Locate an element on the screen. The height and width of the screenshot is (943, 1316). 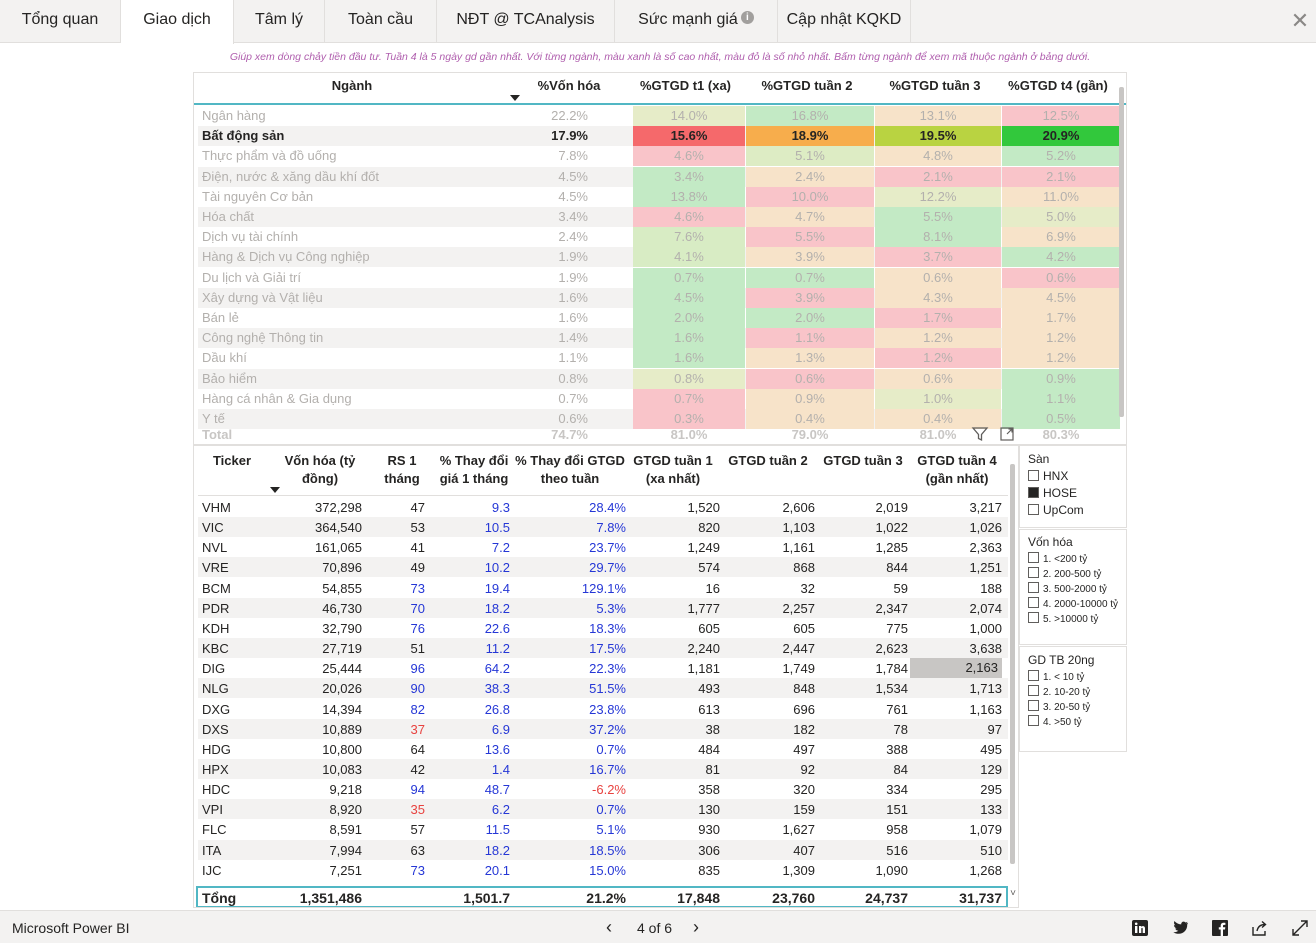
table-row: VIC 364,540 53 10.5 7.8% 820 1,103 1,022 1,026 is located at coordinates (603, 527).